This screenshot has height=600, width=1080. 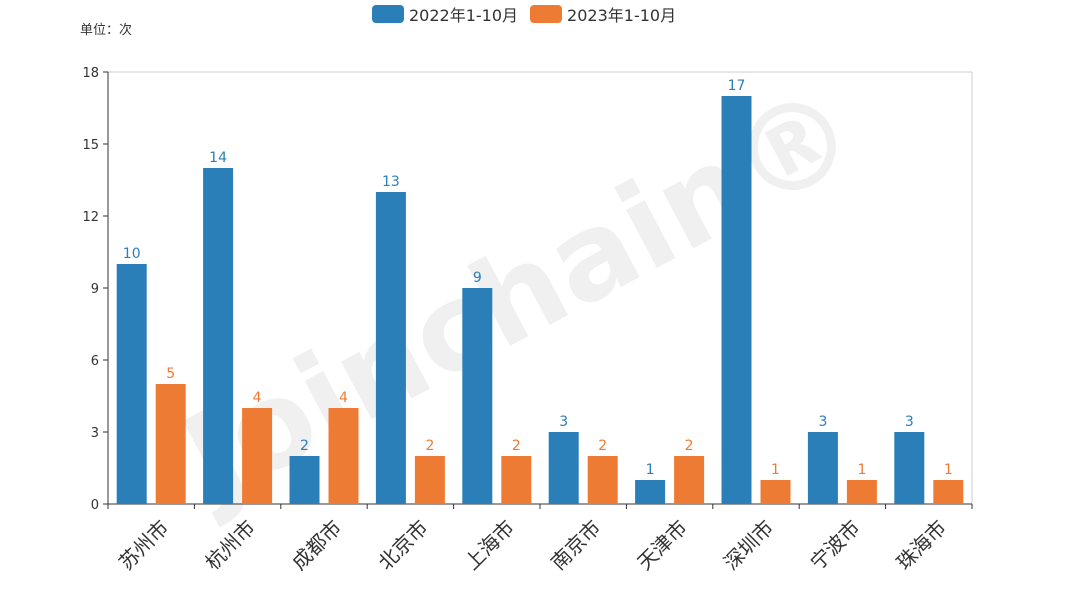 What do you see at coordinates (218, 158) in the screenshot?
I see `data-label-2022: 14` at bounding box center [218, 158].